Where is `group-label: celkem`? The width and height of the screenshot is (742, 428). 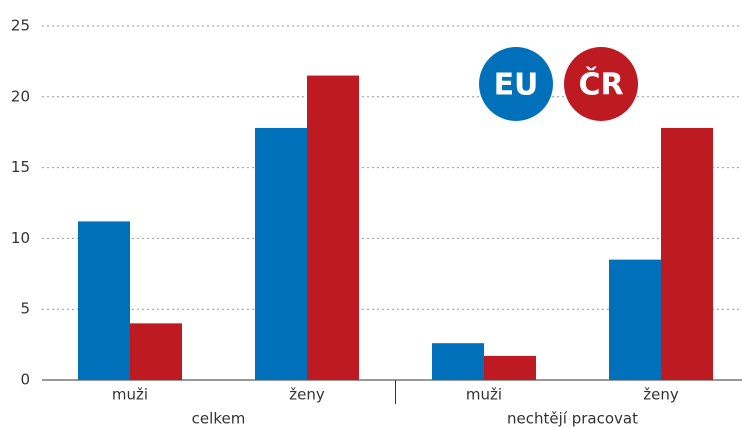
group-label: celkem is located at coordinates (219, 419).